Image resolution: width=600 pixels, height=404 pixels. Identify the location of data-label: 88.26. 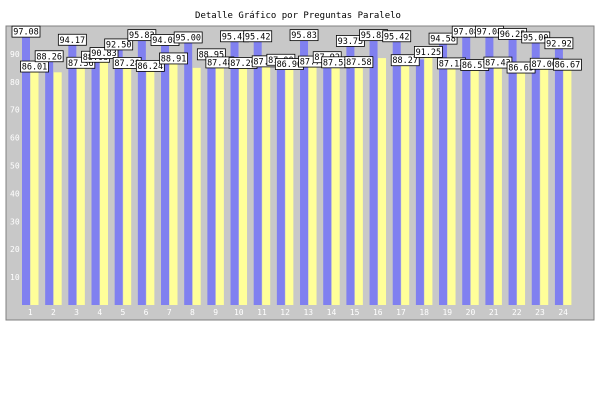
(49, 57).